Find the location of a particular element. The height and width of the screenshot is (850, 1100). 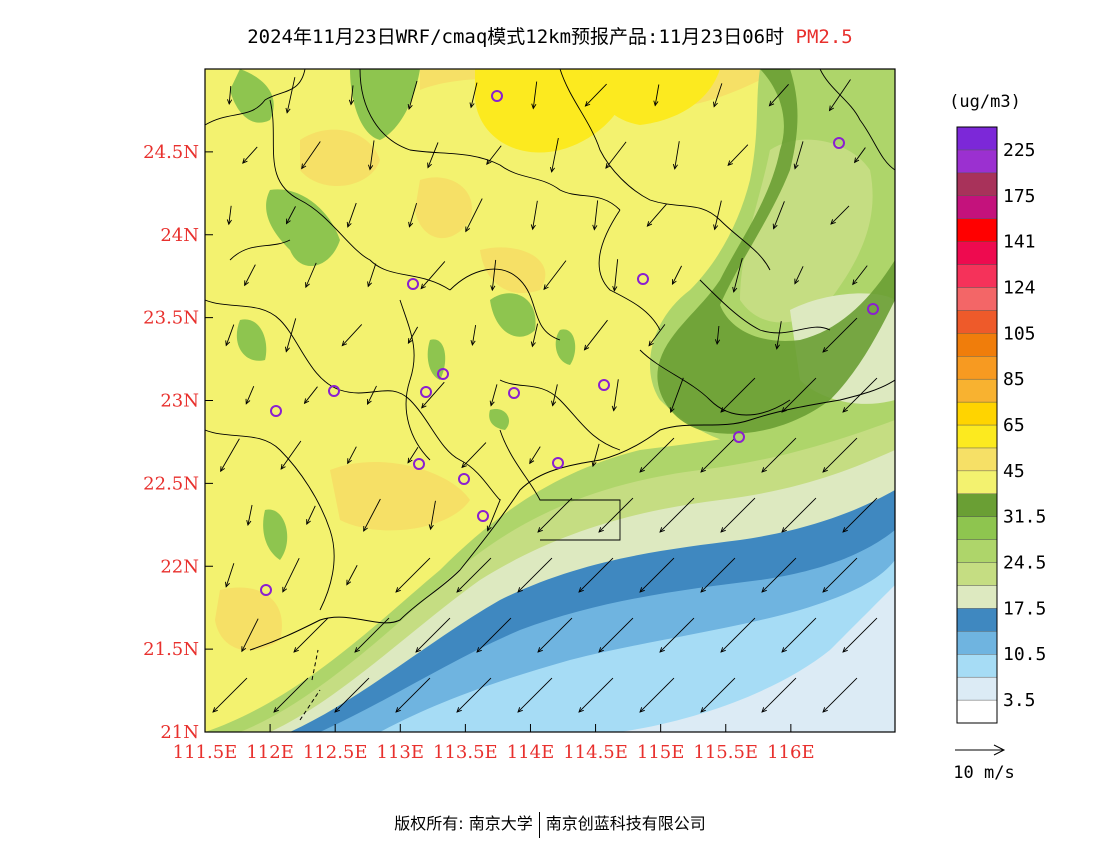

colorbar-level-label: 45 is located at coordinates (1014, 471).